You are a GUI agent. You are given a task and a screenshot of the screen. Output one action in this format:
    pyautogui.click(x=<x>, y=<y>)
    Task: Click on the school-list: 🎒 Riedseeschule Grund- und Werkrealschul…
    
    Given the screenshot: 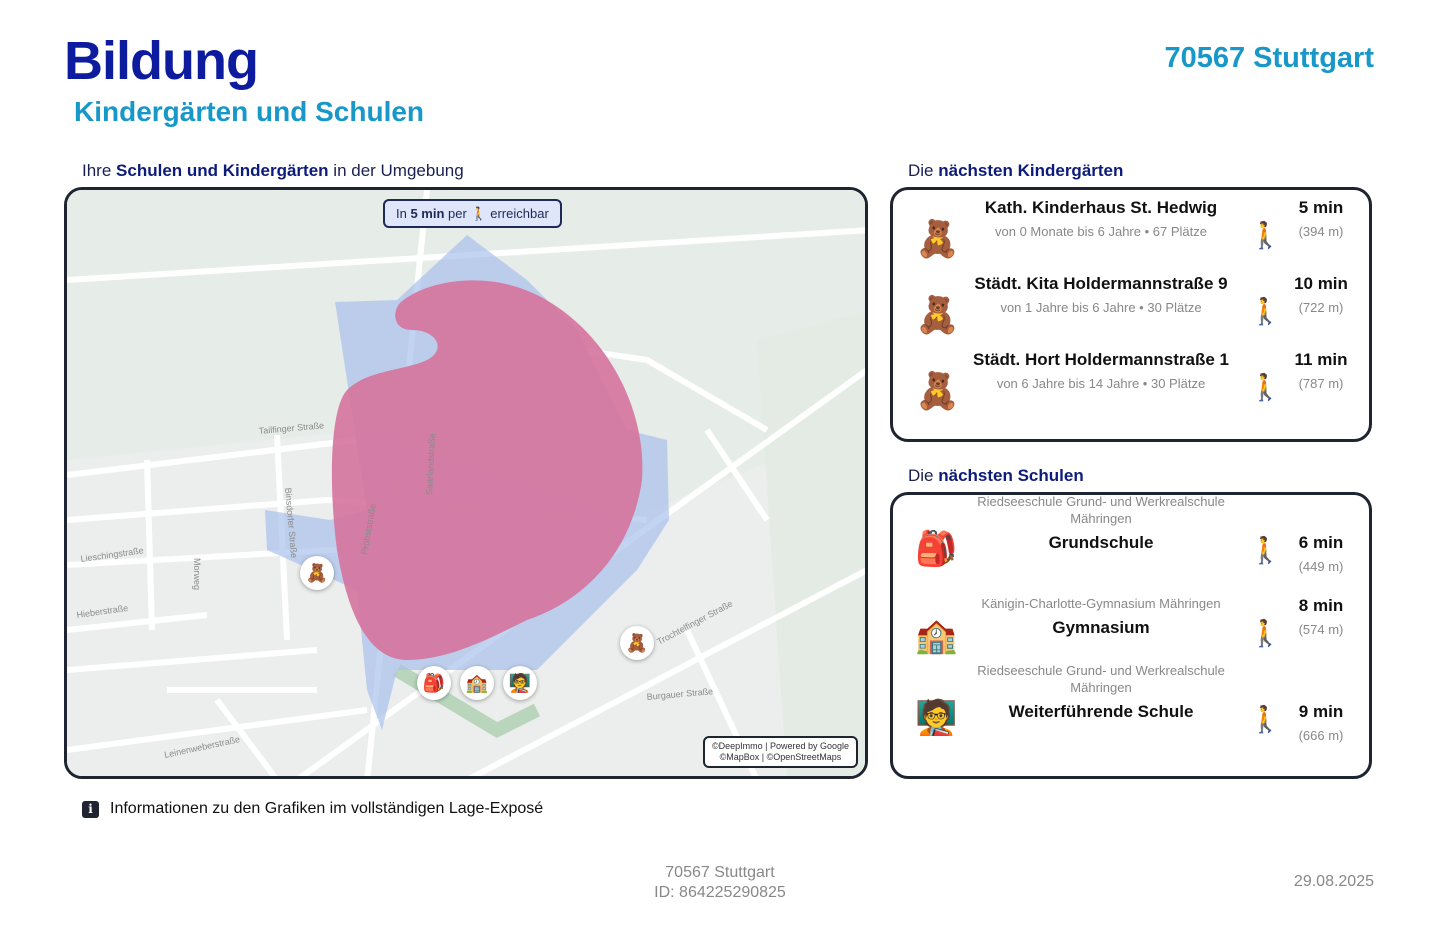 What is the action you would take?
    pyautogui.click(x=1131, y=635)
    